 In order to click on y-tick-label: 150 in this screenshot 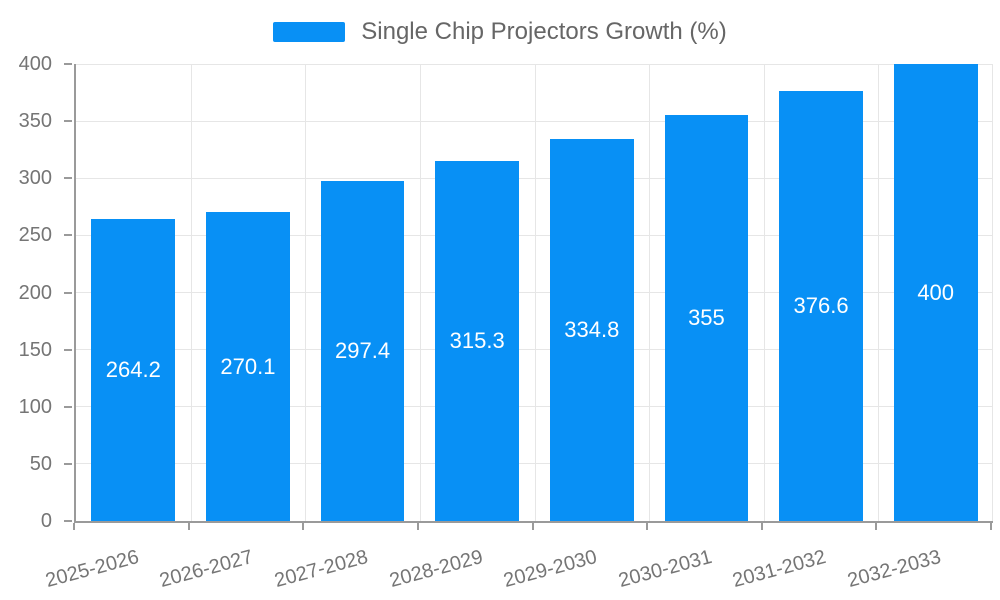, I will do `click(35, 349)`.